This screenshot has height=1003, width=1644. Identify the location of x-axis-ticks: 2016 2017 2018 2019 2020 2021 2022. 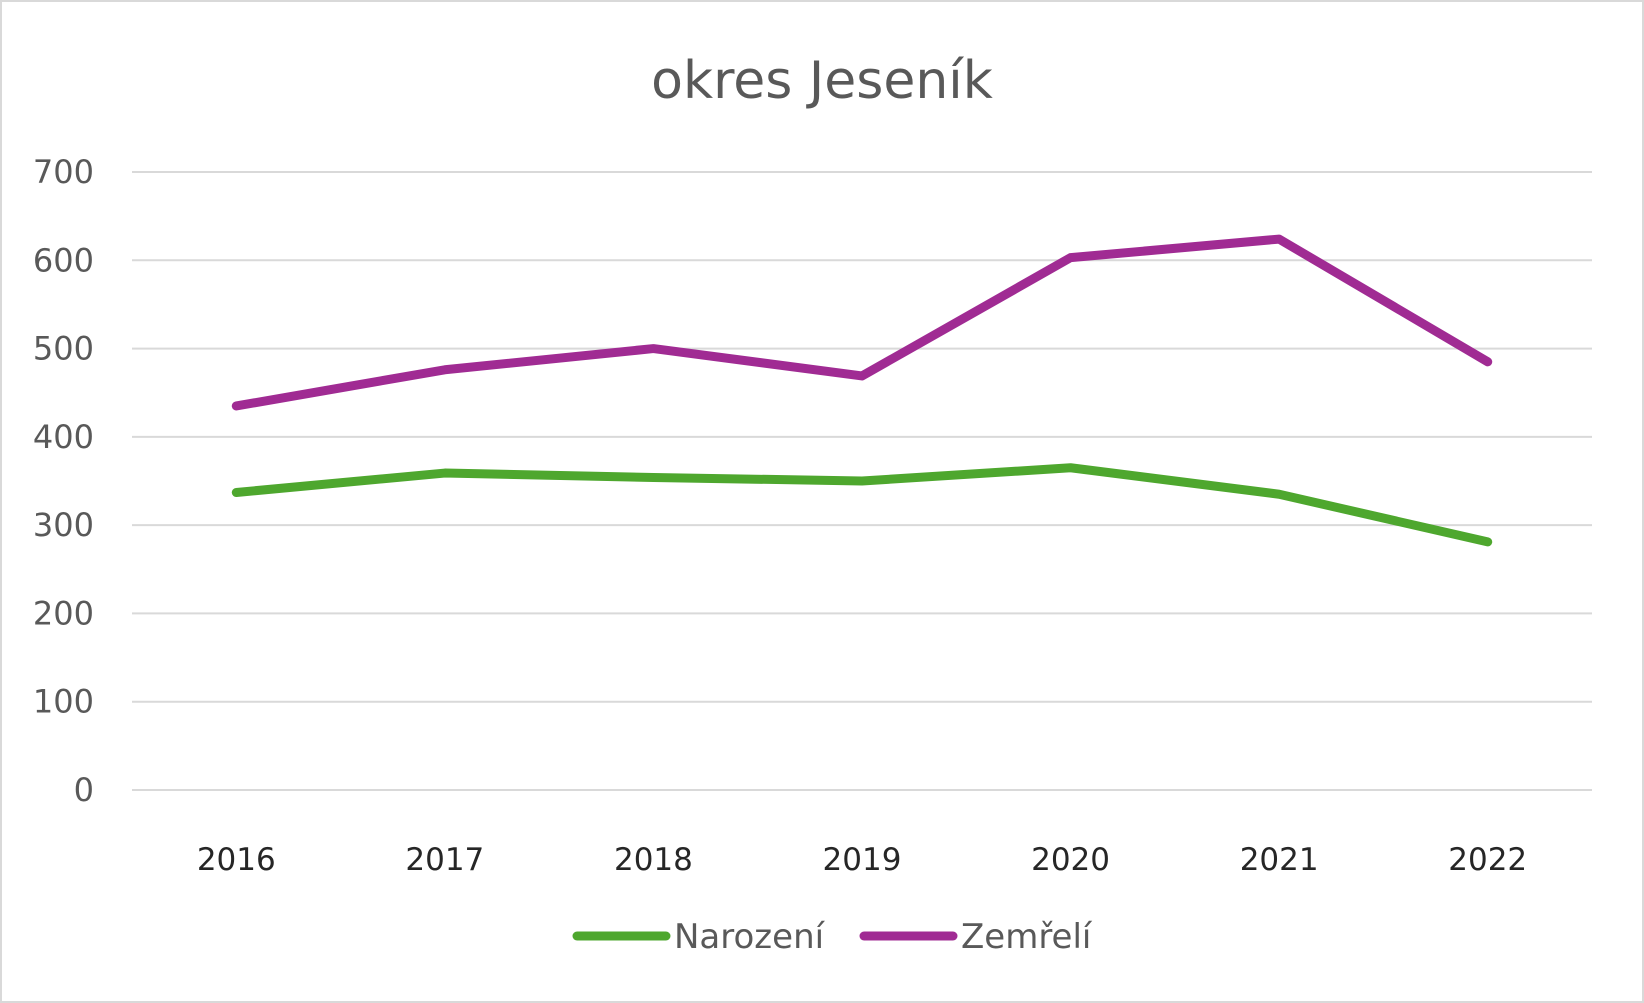
(862, 860).